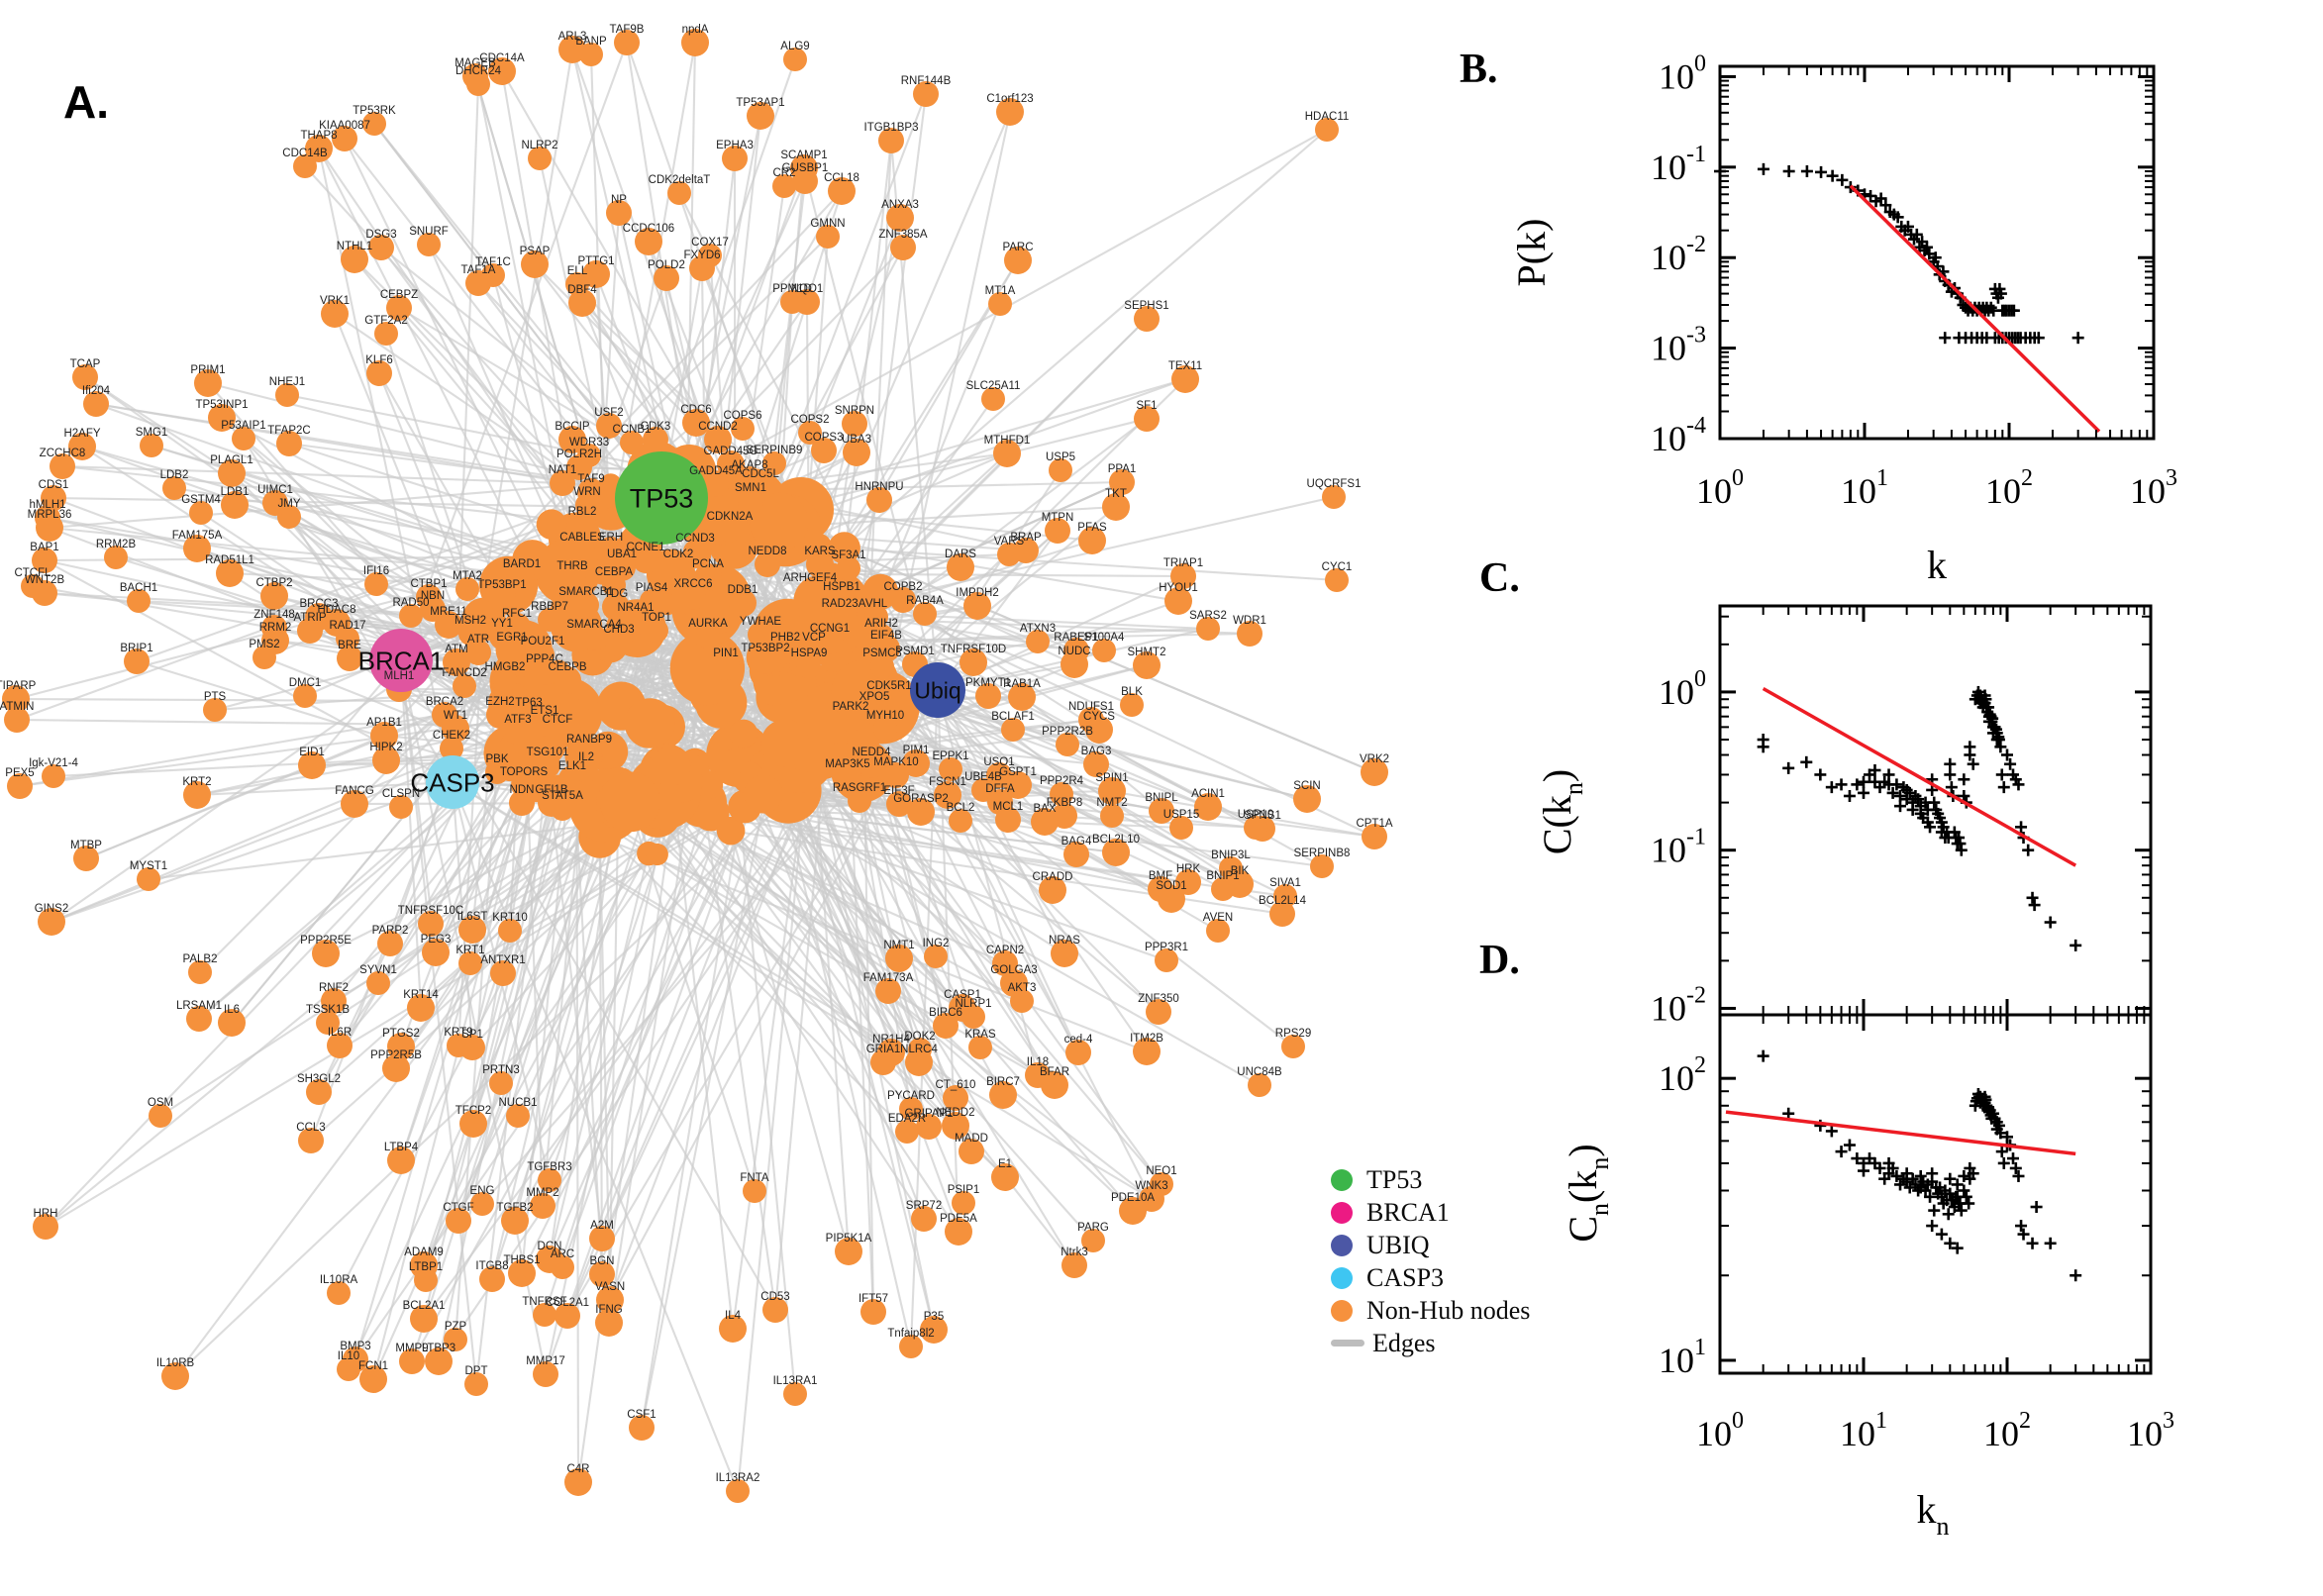 Image resolution: width=2323 pixels, height=1596 pixels. I want to click on hub-node-casp3, so click(453, 782).